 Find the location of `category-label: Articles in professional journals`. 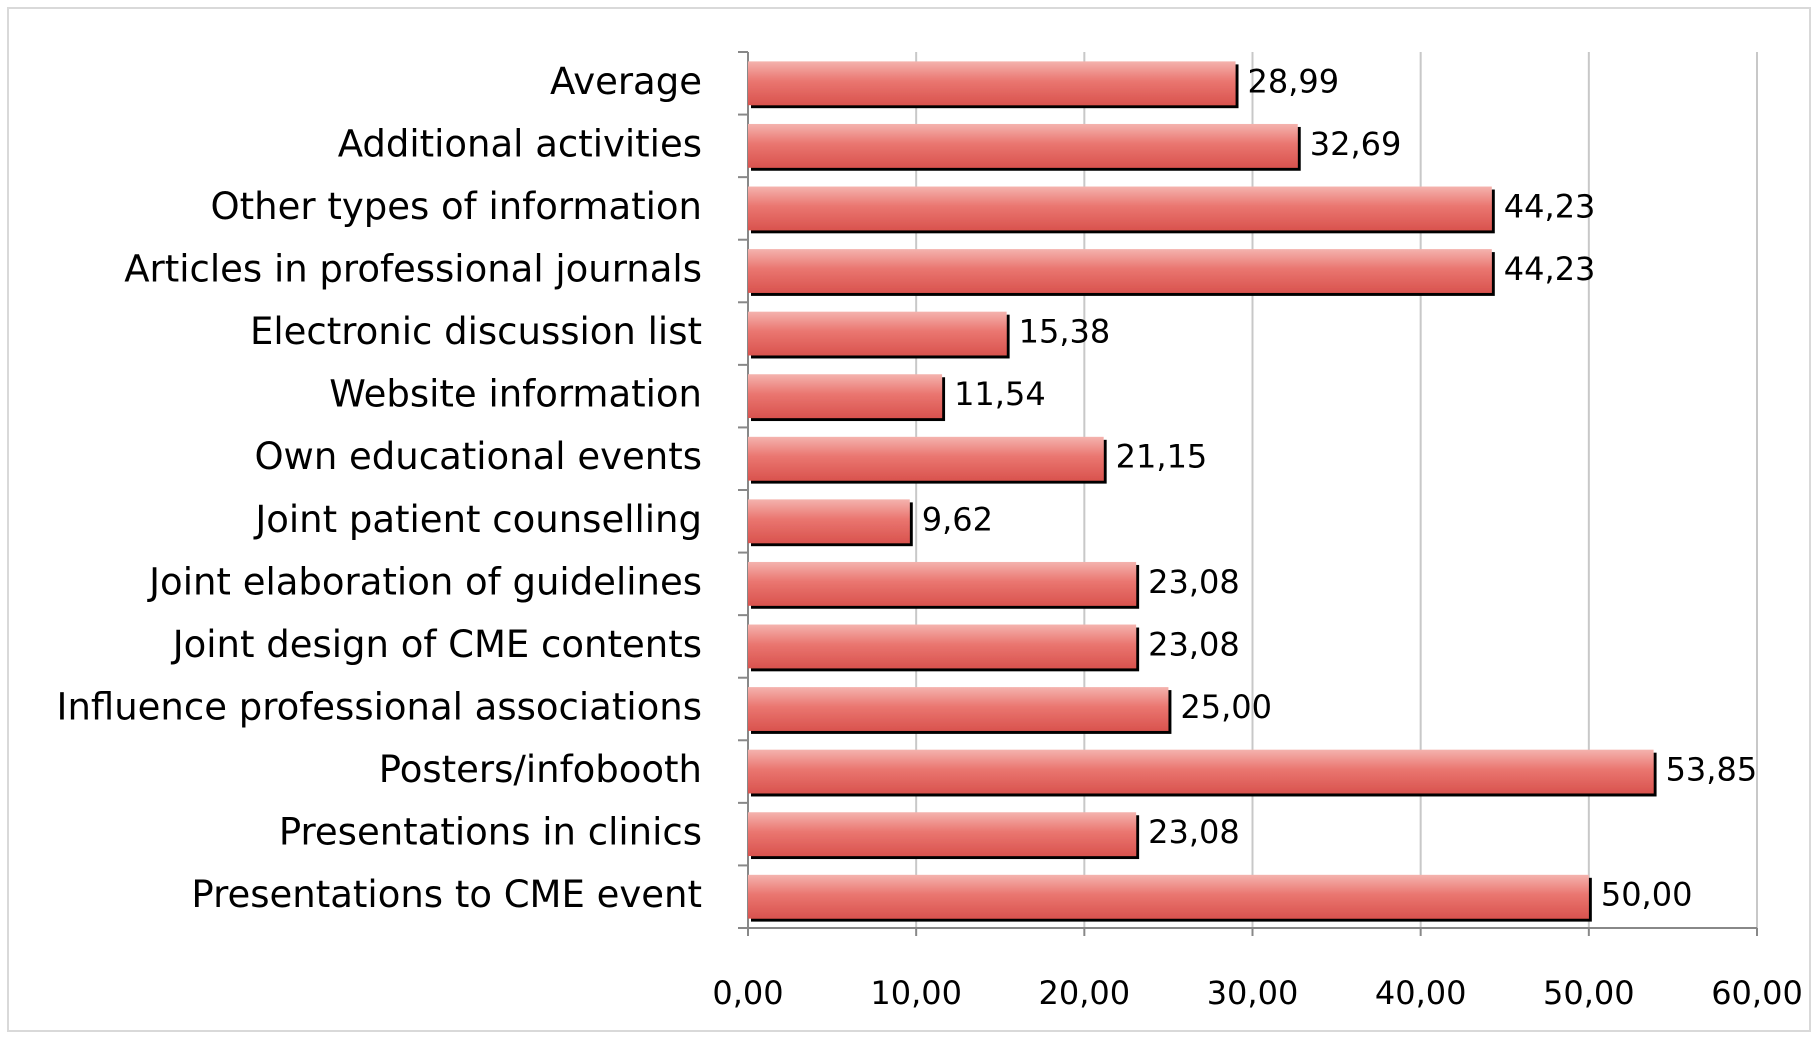

category-label: Articles in professional journals is located at coordinates (413, 269).